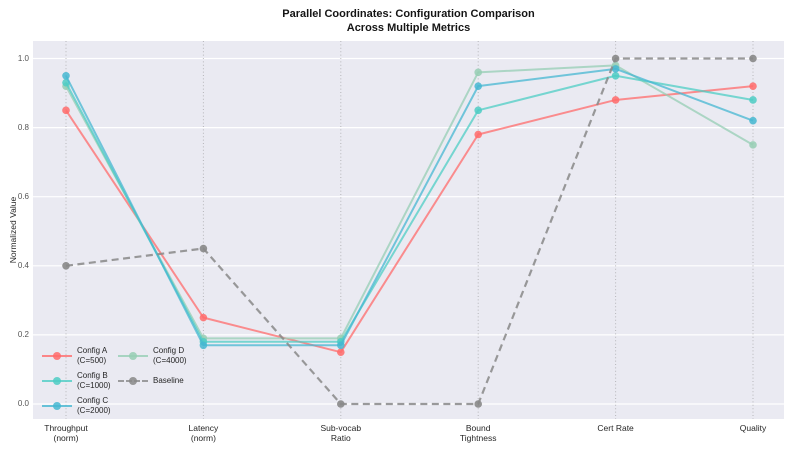  What do you see at coordinates (94, 380) in the screenshot?
I see `legend-label: Config B (C=1000)` at bounding box center [94, 380].